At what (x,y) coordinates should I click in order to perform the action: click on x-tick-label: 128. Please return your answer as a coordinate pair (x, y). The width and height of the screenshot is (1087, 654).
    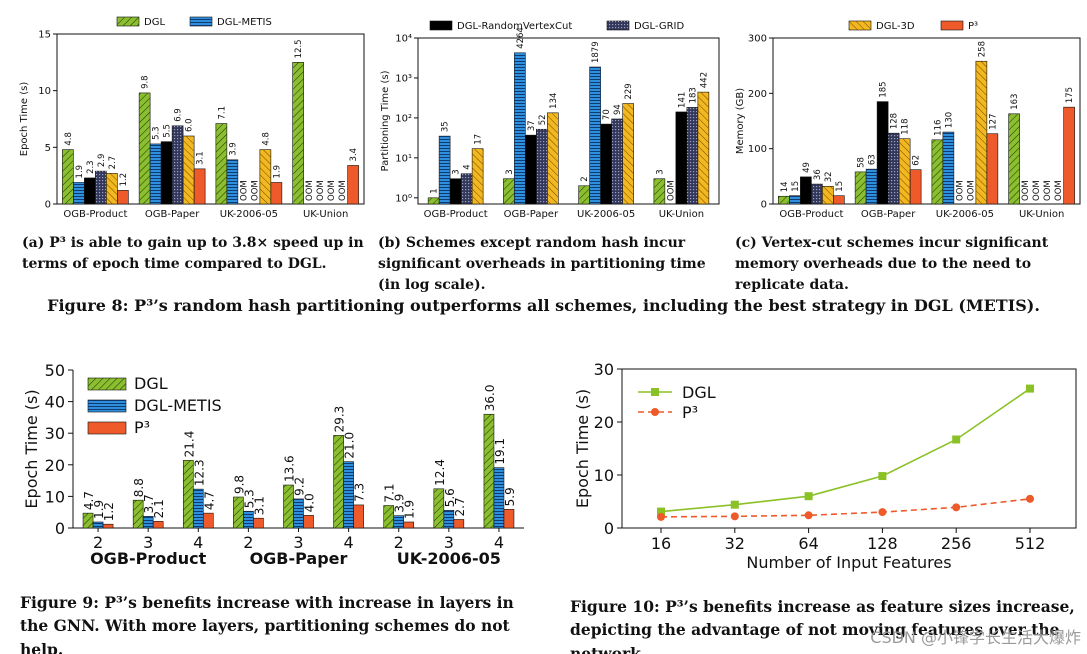
    Looking at the image, I should click on (882, 543).